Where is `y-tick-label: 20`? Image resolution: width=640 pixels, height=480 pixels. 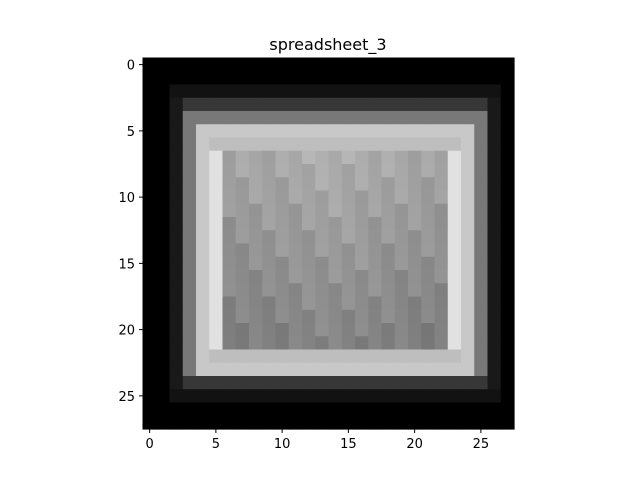 y-tick-label: 20 is located at coordinates (126, 331).